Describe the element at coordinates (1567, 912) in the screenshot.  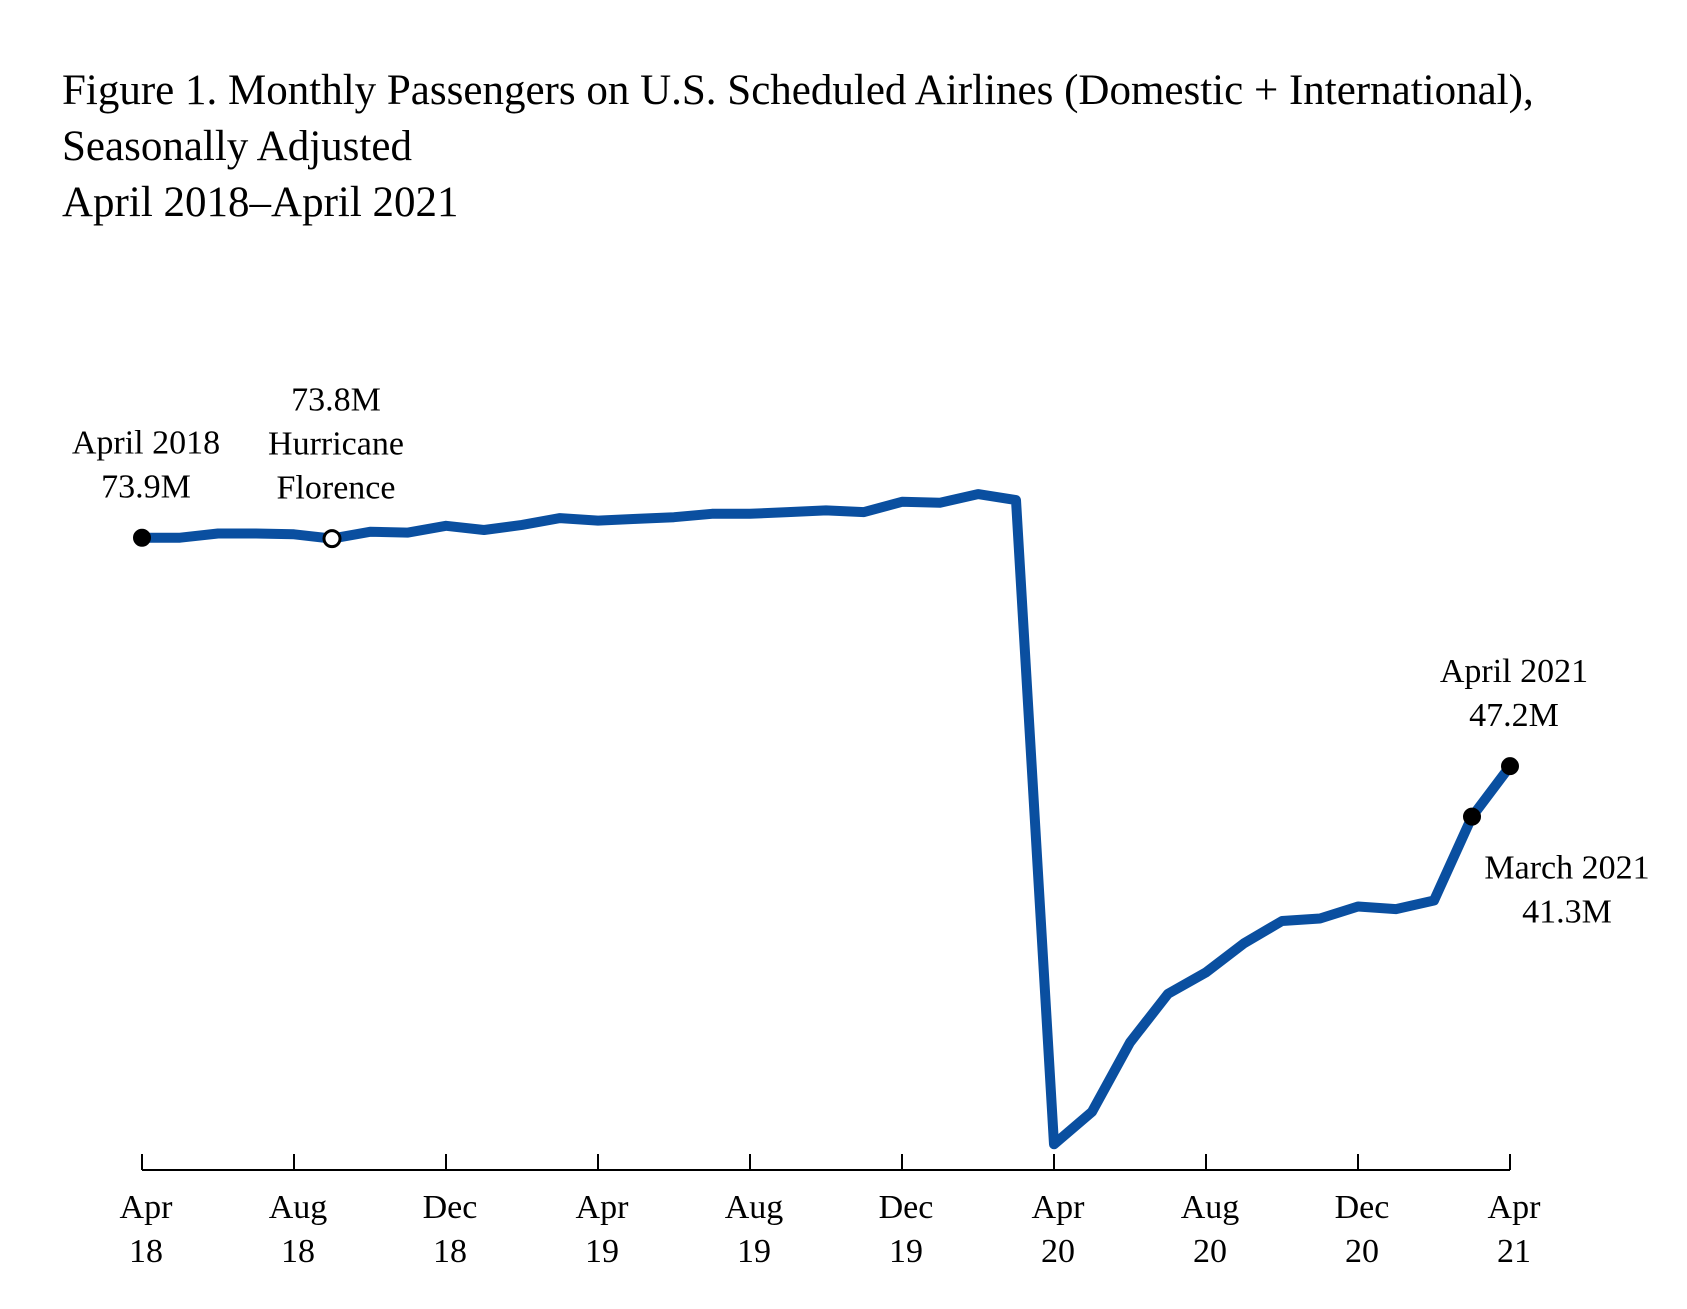
I see `annotation-line: 41.3M` at that location.